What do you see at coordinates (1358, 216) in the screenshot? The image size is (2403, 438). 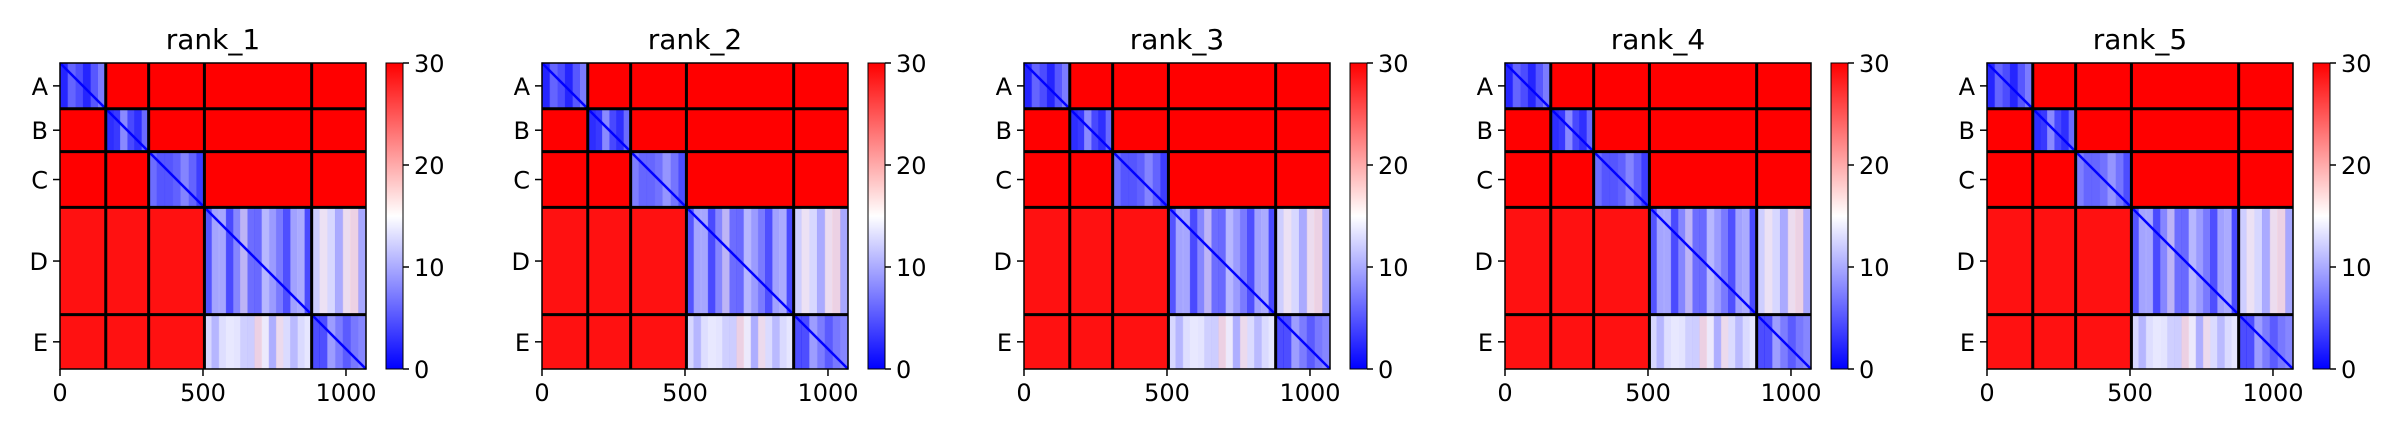 I see `colorbar` at bounding box center [1358, 216].